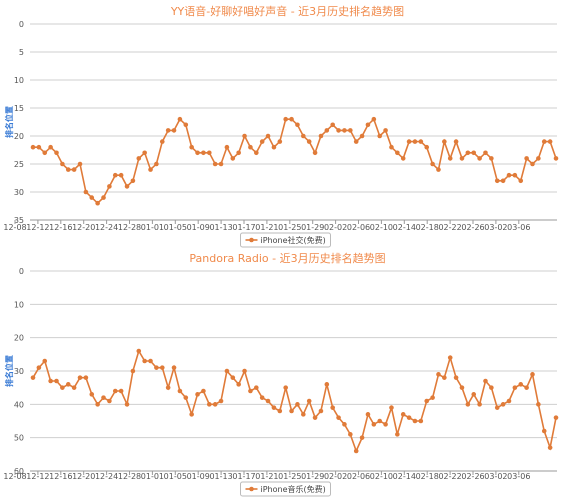 The width and height of the screenshot is (563, 502). Describe the element at coordinates (404, 476) in the screenshot. I see `x-tick-label-1-17: 02-14` at that location.